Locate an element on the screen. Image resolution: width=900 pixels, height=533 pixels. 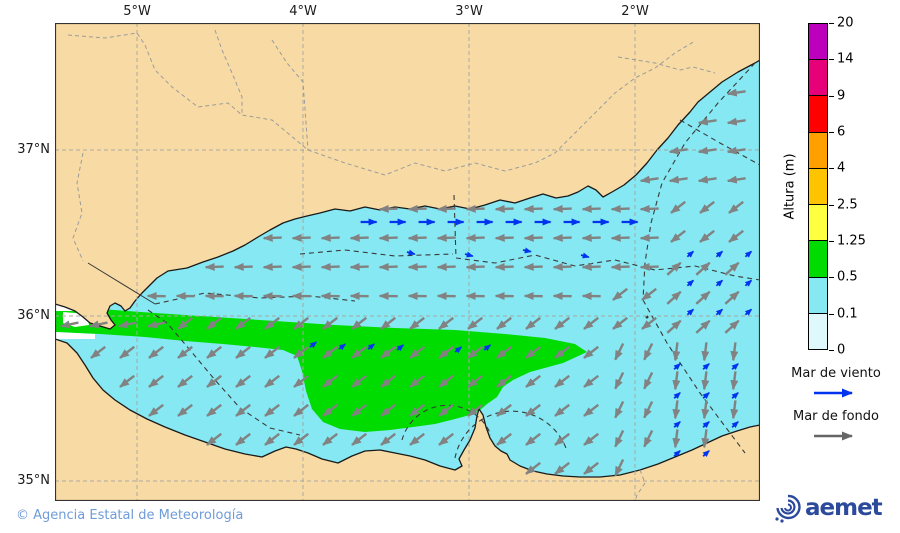
colorbar-tick-label: 14 is located at coordinates (845, 59).